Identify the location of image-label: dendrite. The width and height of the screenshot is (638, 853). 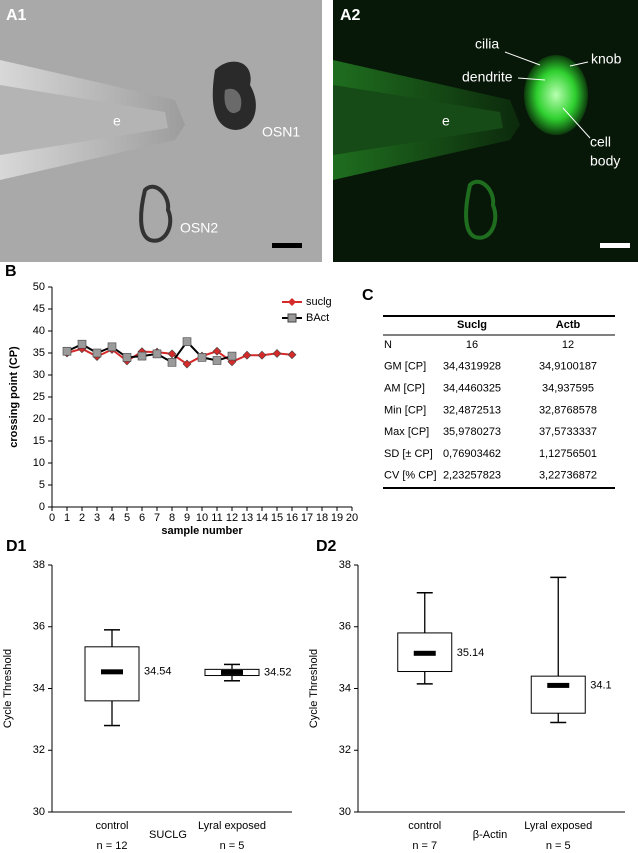
(487, 77).